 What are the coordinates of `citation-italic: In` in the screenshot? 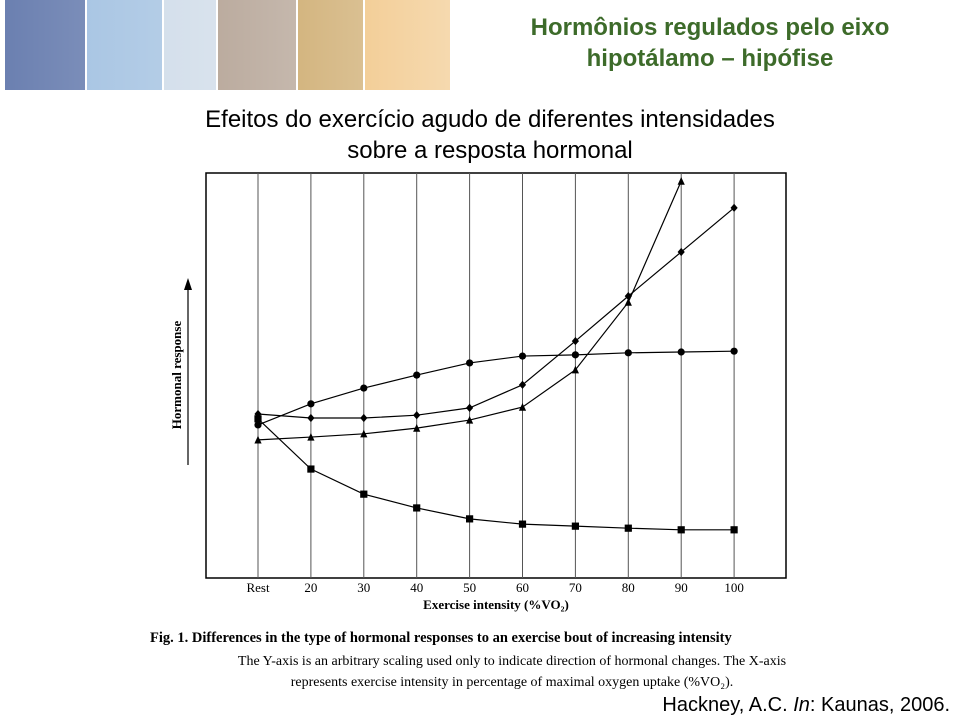 It's located at (801, 705).